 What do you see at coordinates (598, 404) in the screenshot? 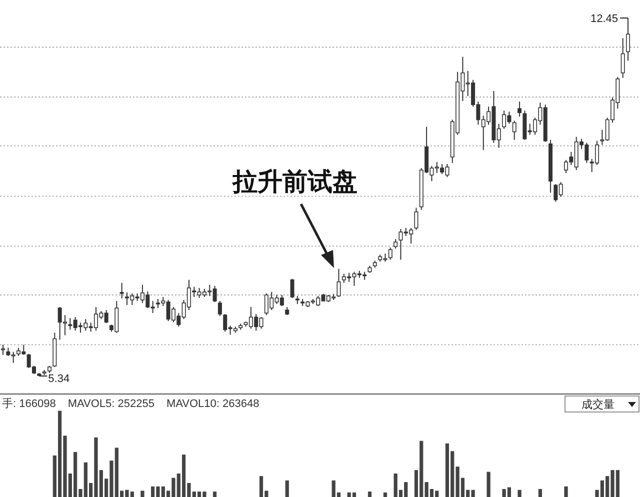
I see `text: 成交量` at bounding box center [598, 404].